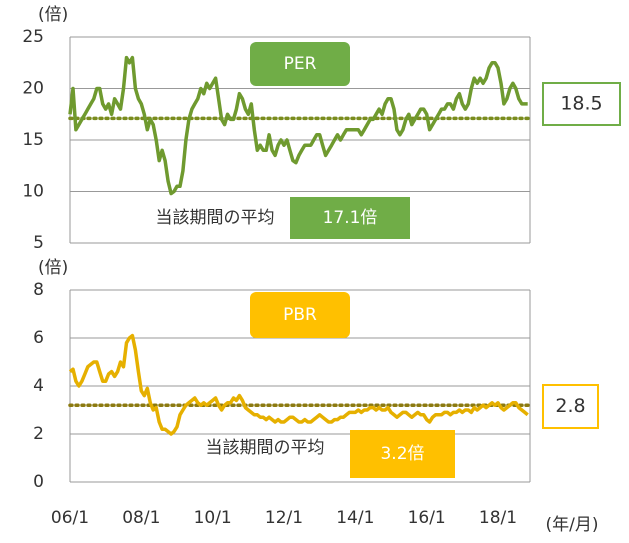 Image resolution: width=629 pixels, height=543 pixels. What do you see at coordinates (33, 89) in the screenshot?
I see `y-tick-label: 20` at bounding box center [33, 89].